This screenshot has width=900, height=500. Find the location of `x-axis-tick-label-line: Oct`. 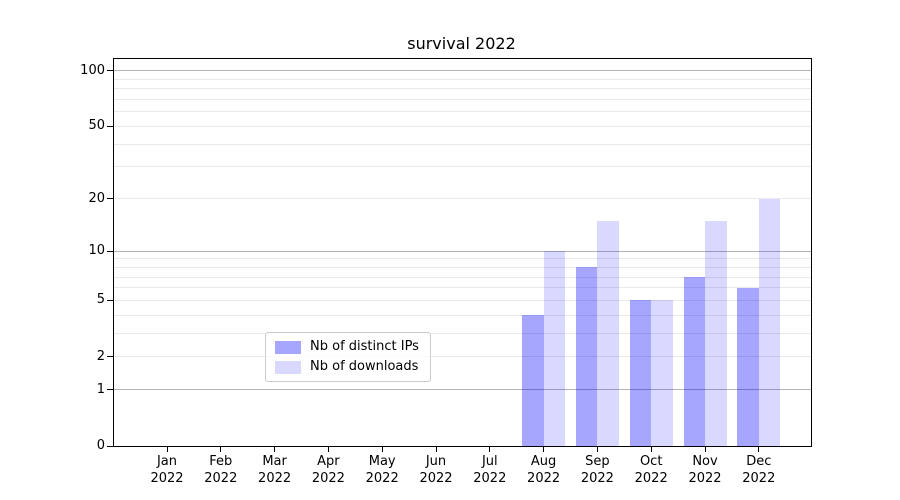

x-axis-tick-label-line: Oct is located at coordinates (651, 461).